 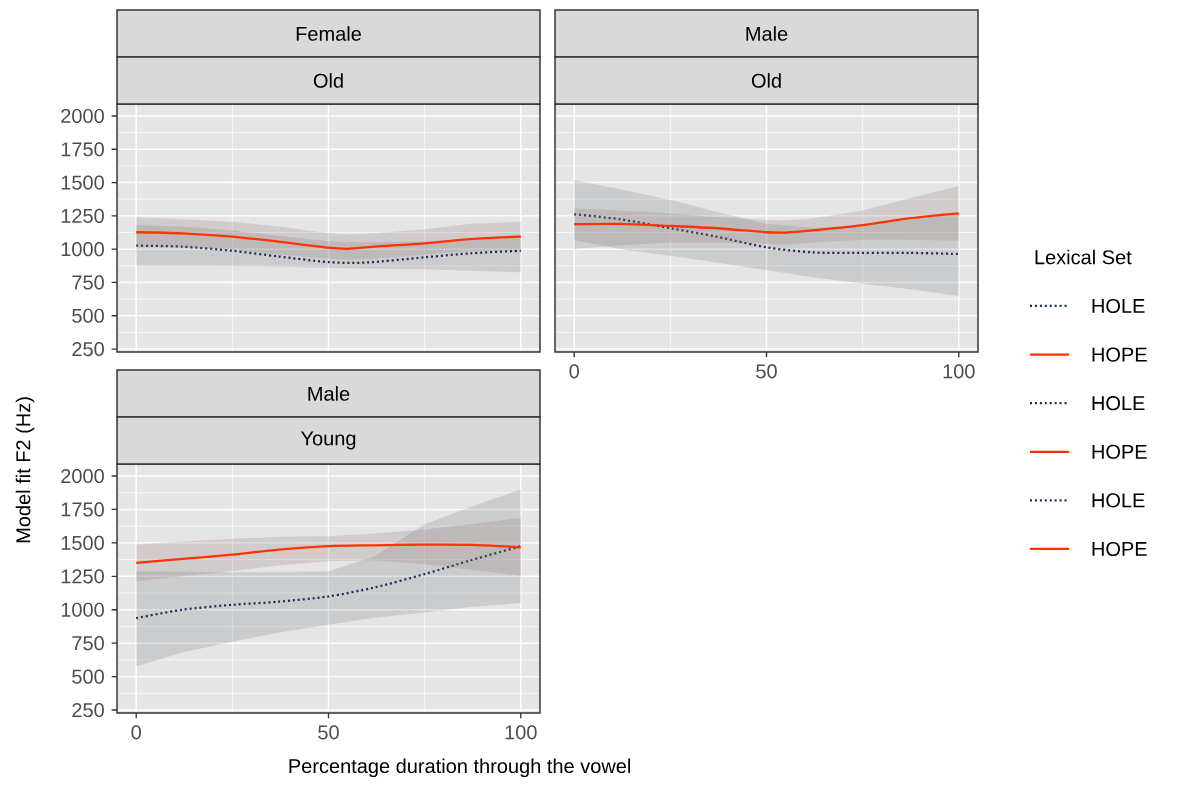 I want to click on chart-title: Female, so click(x=328, y=33).